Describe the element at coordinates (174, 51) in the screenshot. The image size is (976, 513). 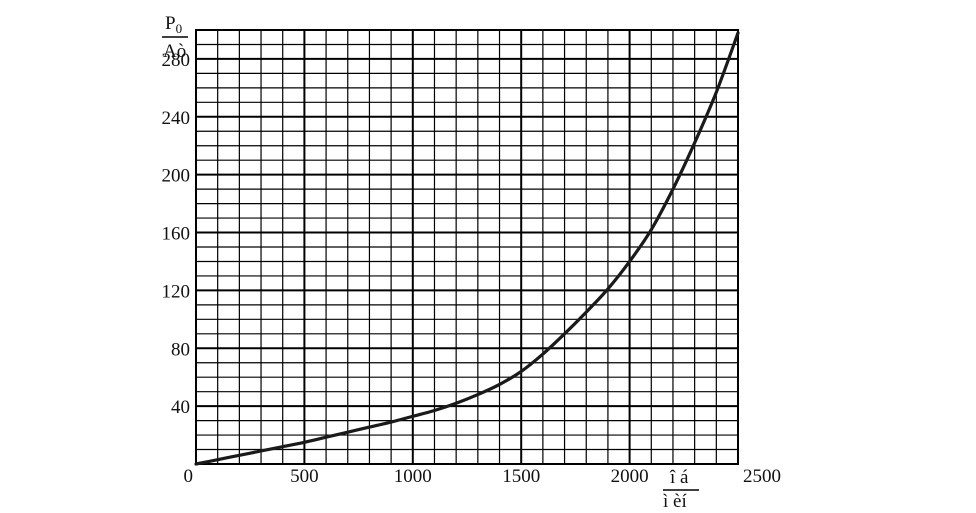
I see `y-axis-title-bottom: Aò` at that location.